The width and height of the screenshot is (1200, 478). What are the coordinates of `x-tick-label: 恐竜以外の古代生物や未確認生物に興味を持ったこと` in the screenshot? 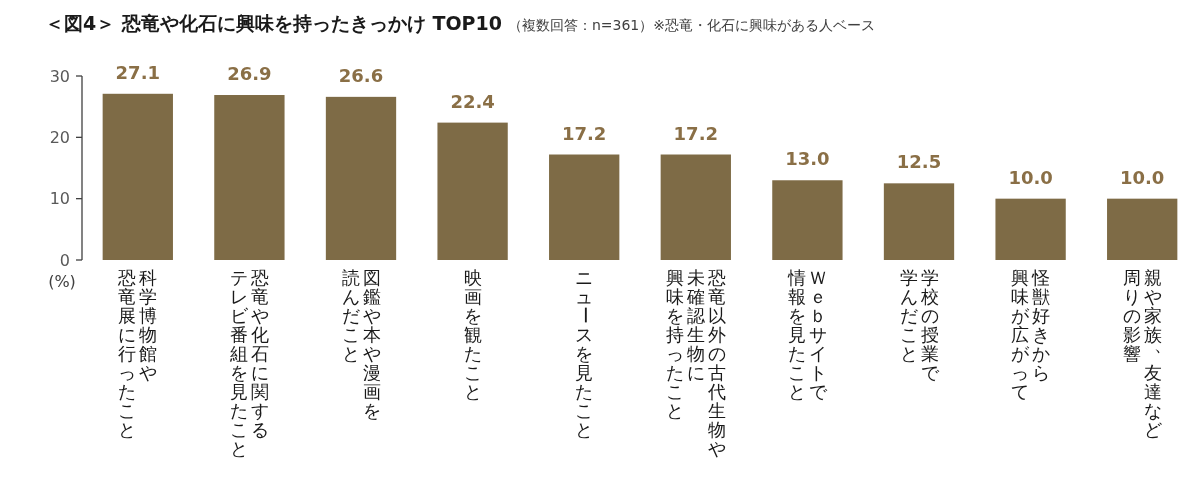 It's located at (696, 362).